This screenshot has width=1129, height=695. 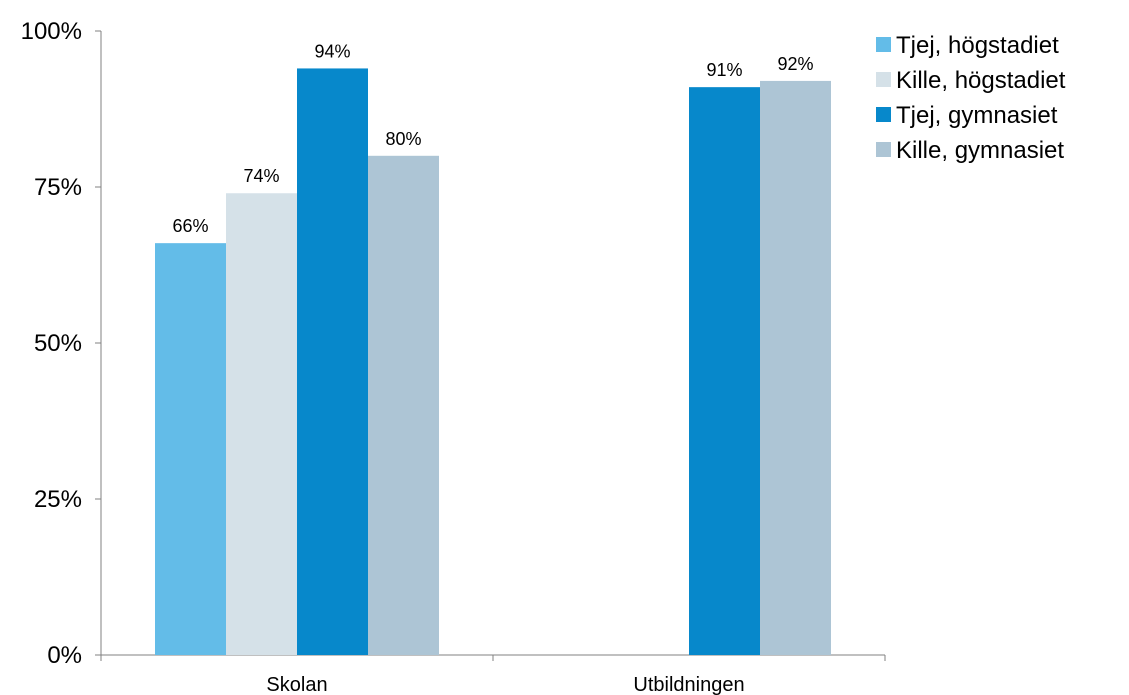 I want to click on y-tick-label: 50%, so click(x=58, y=343).